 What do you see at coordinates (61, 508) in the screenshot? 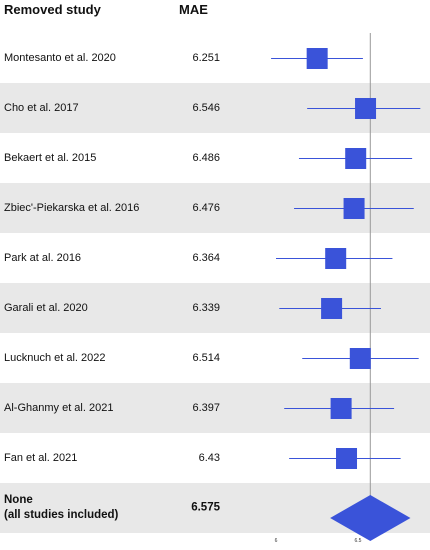
I see `summary-label: None (all studies included)` at bounding box center [61, 508].